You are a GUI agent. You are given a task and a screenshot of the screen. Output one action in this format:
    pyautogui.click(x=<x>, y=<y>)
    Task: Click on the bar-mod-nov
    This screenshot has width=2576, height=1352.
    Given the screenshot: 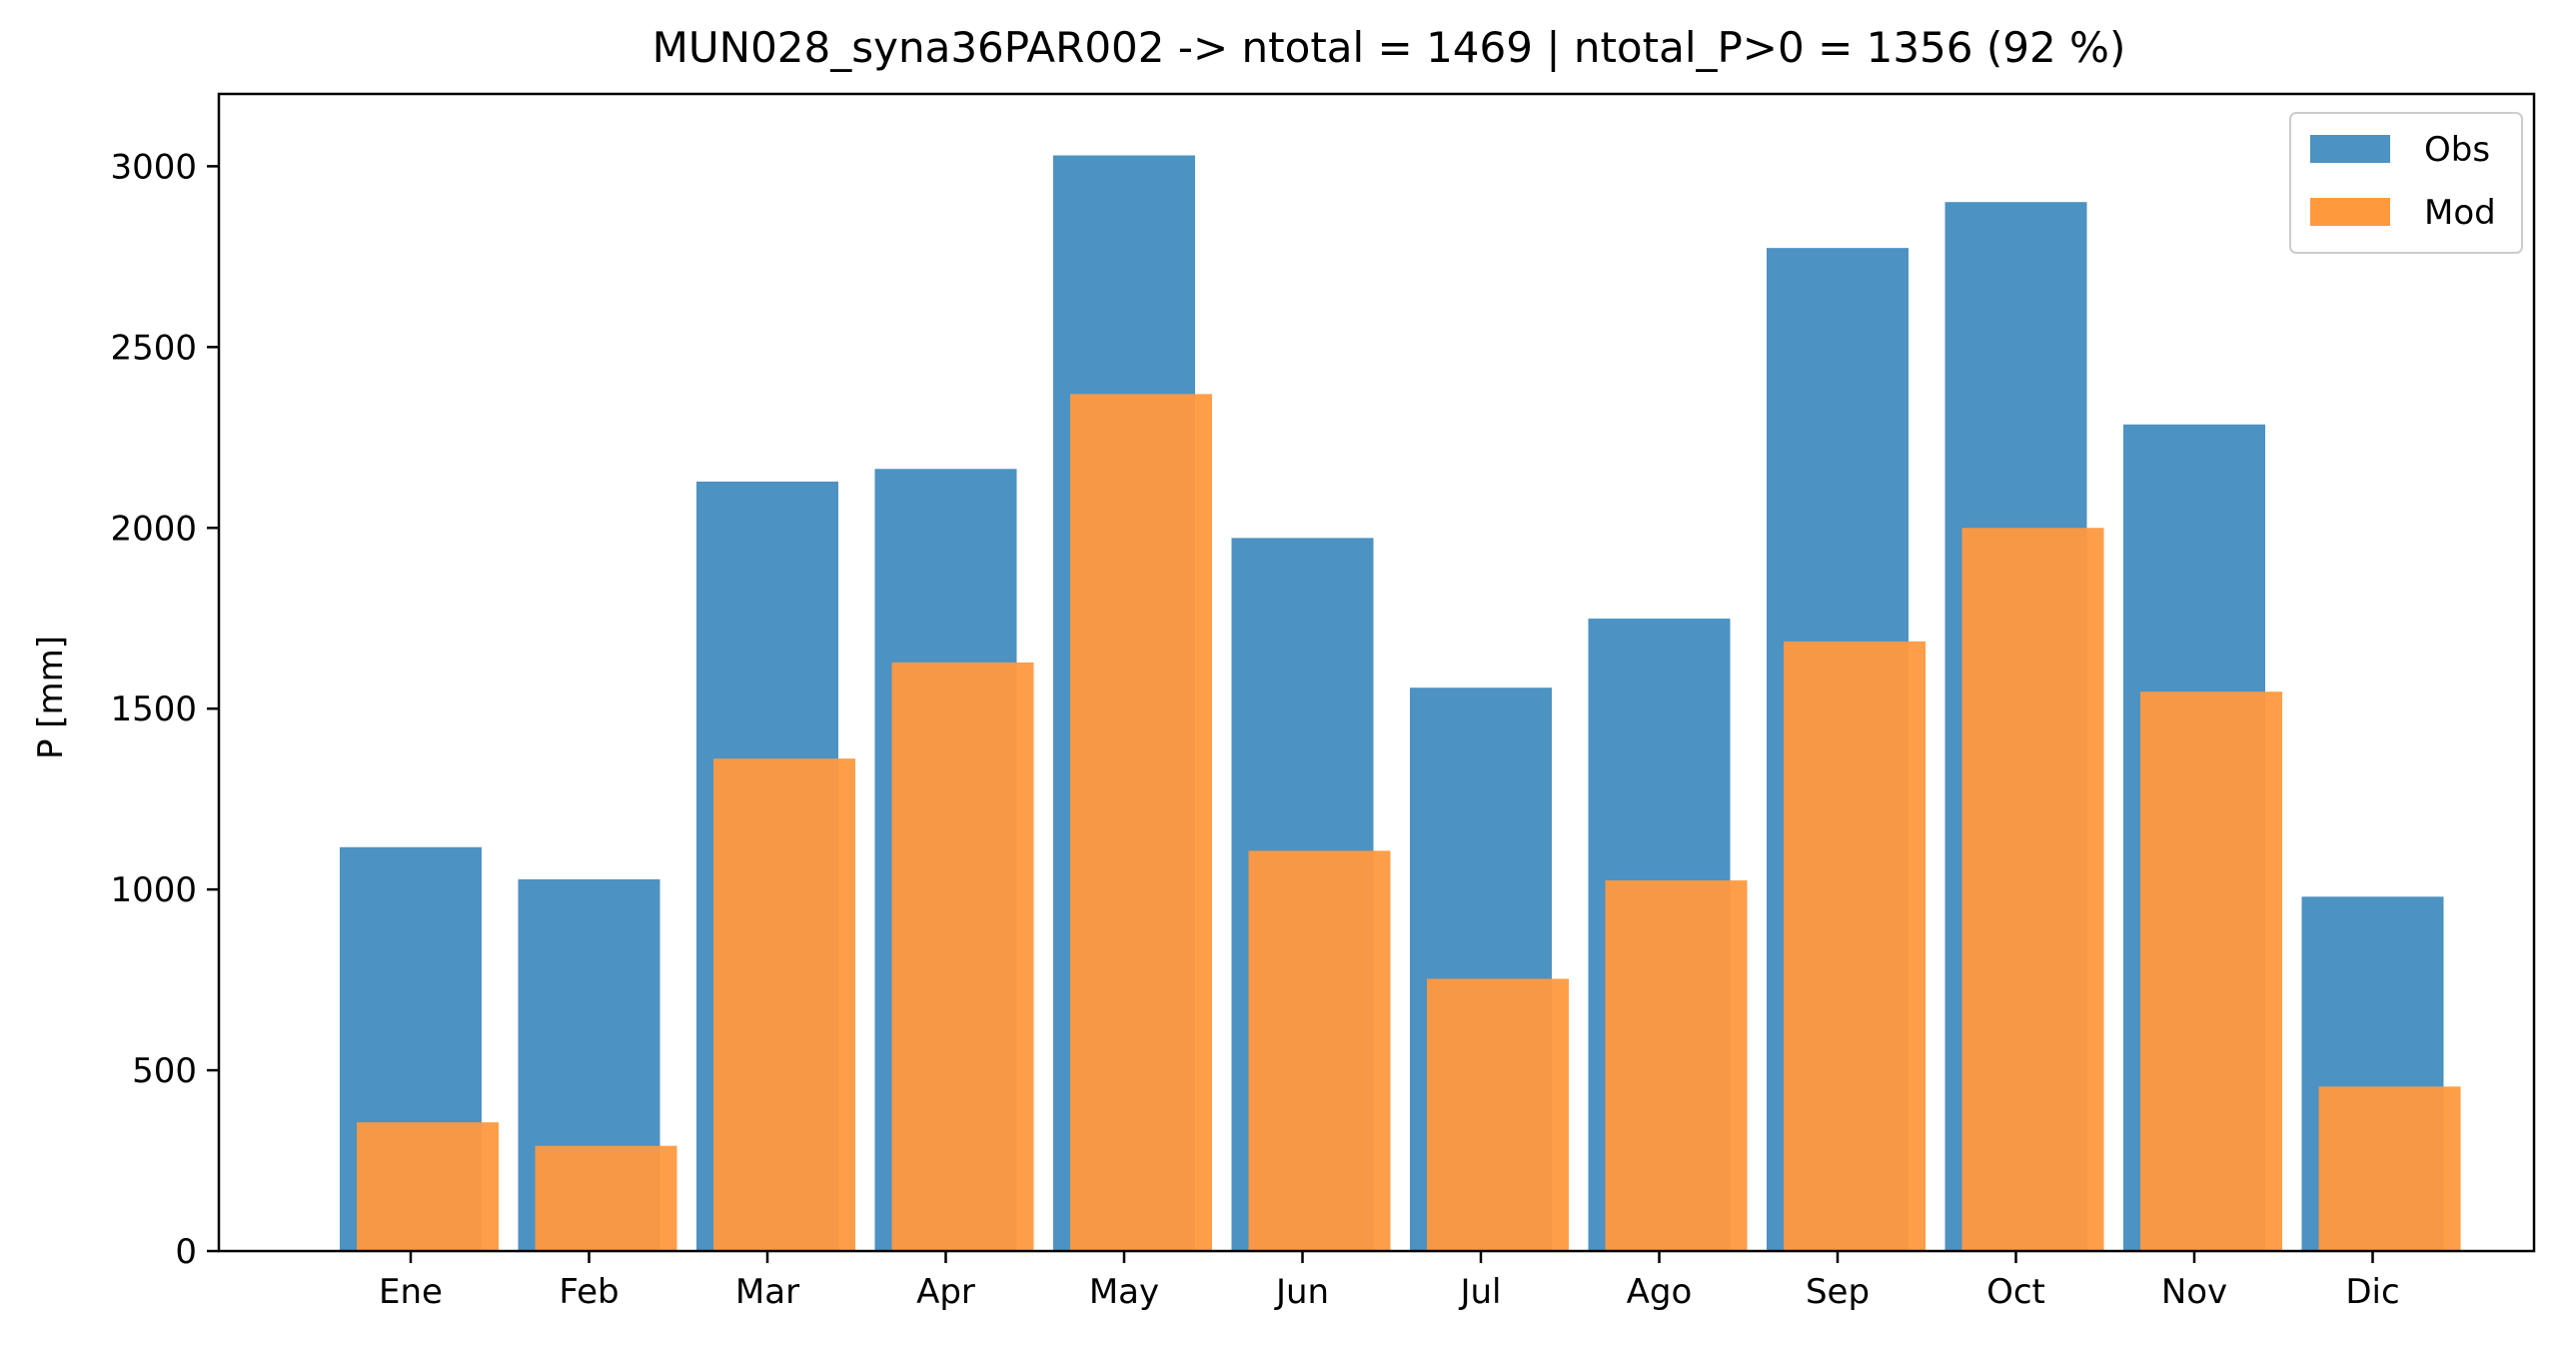 What is the action you would take?
    pyautogui.click(x=2211, y=971)
    